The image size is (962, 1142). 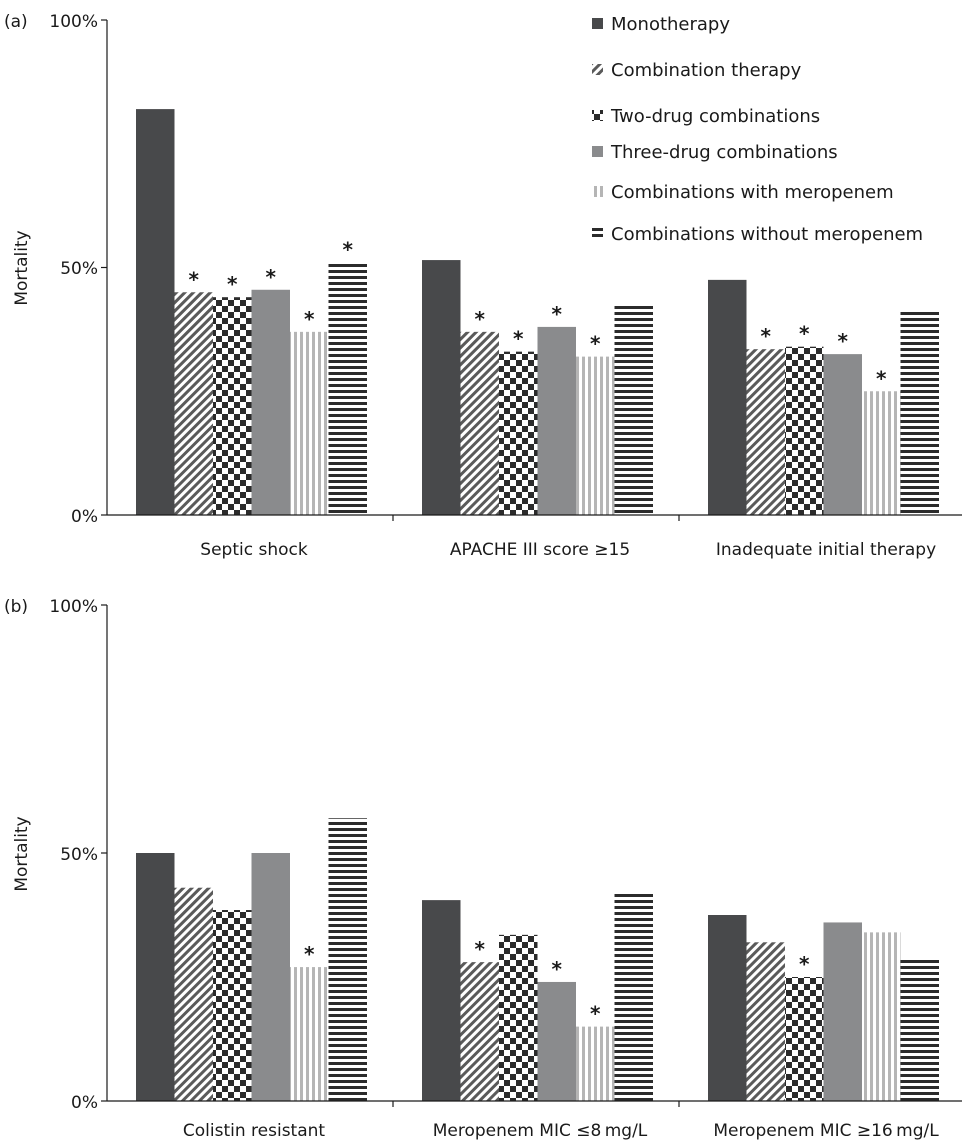 What do you see at coordinates (309, 1034) in the screenshot?
I see `bar-combinations-with-meropenem-colistin-resistant` at bounding box center [309, 1034].